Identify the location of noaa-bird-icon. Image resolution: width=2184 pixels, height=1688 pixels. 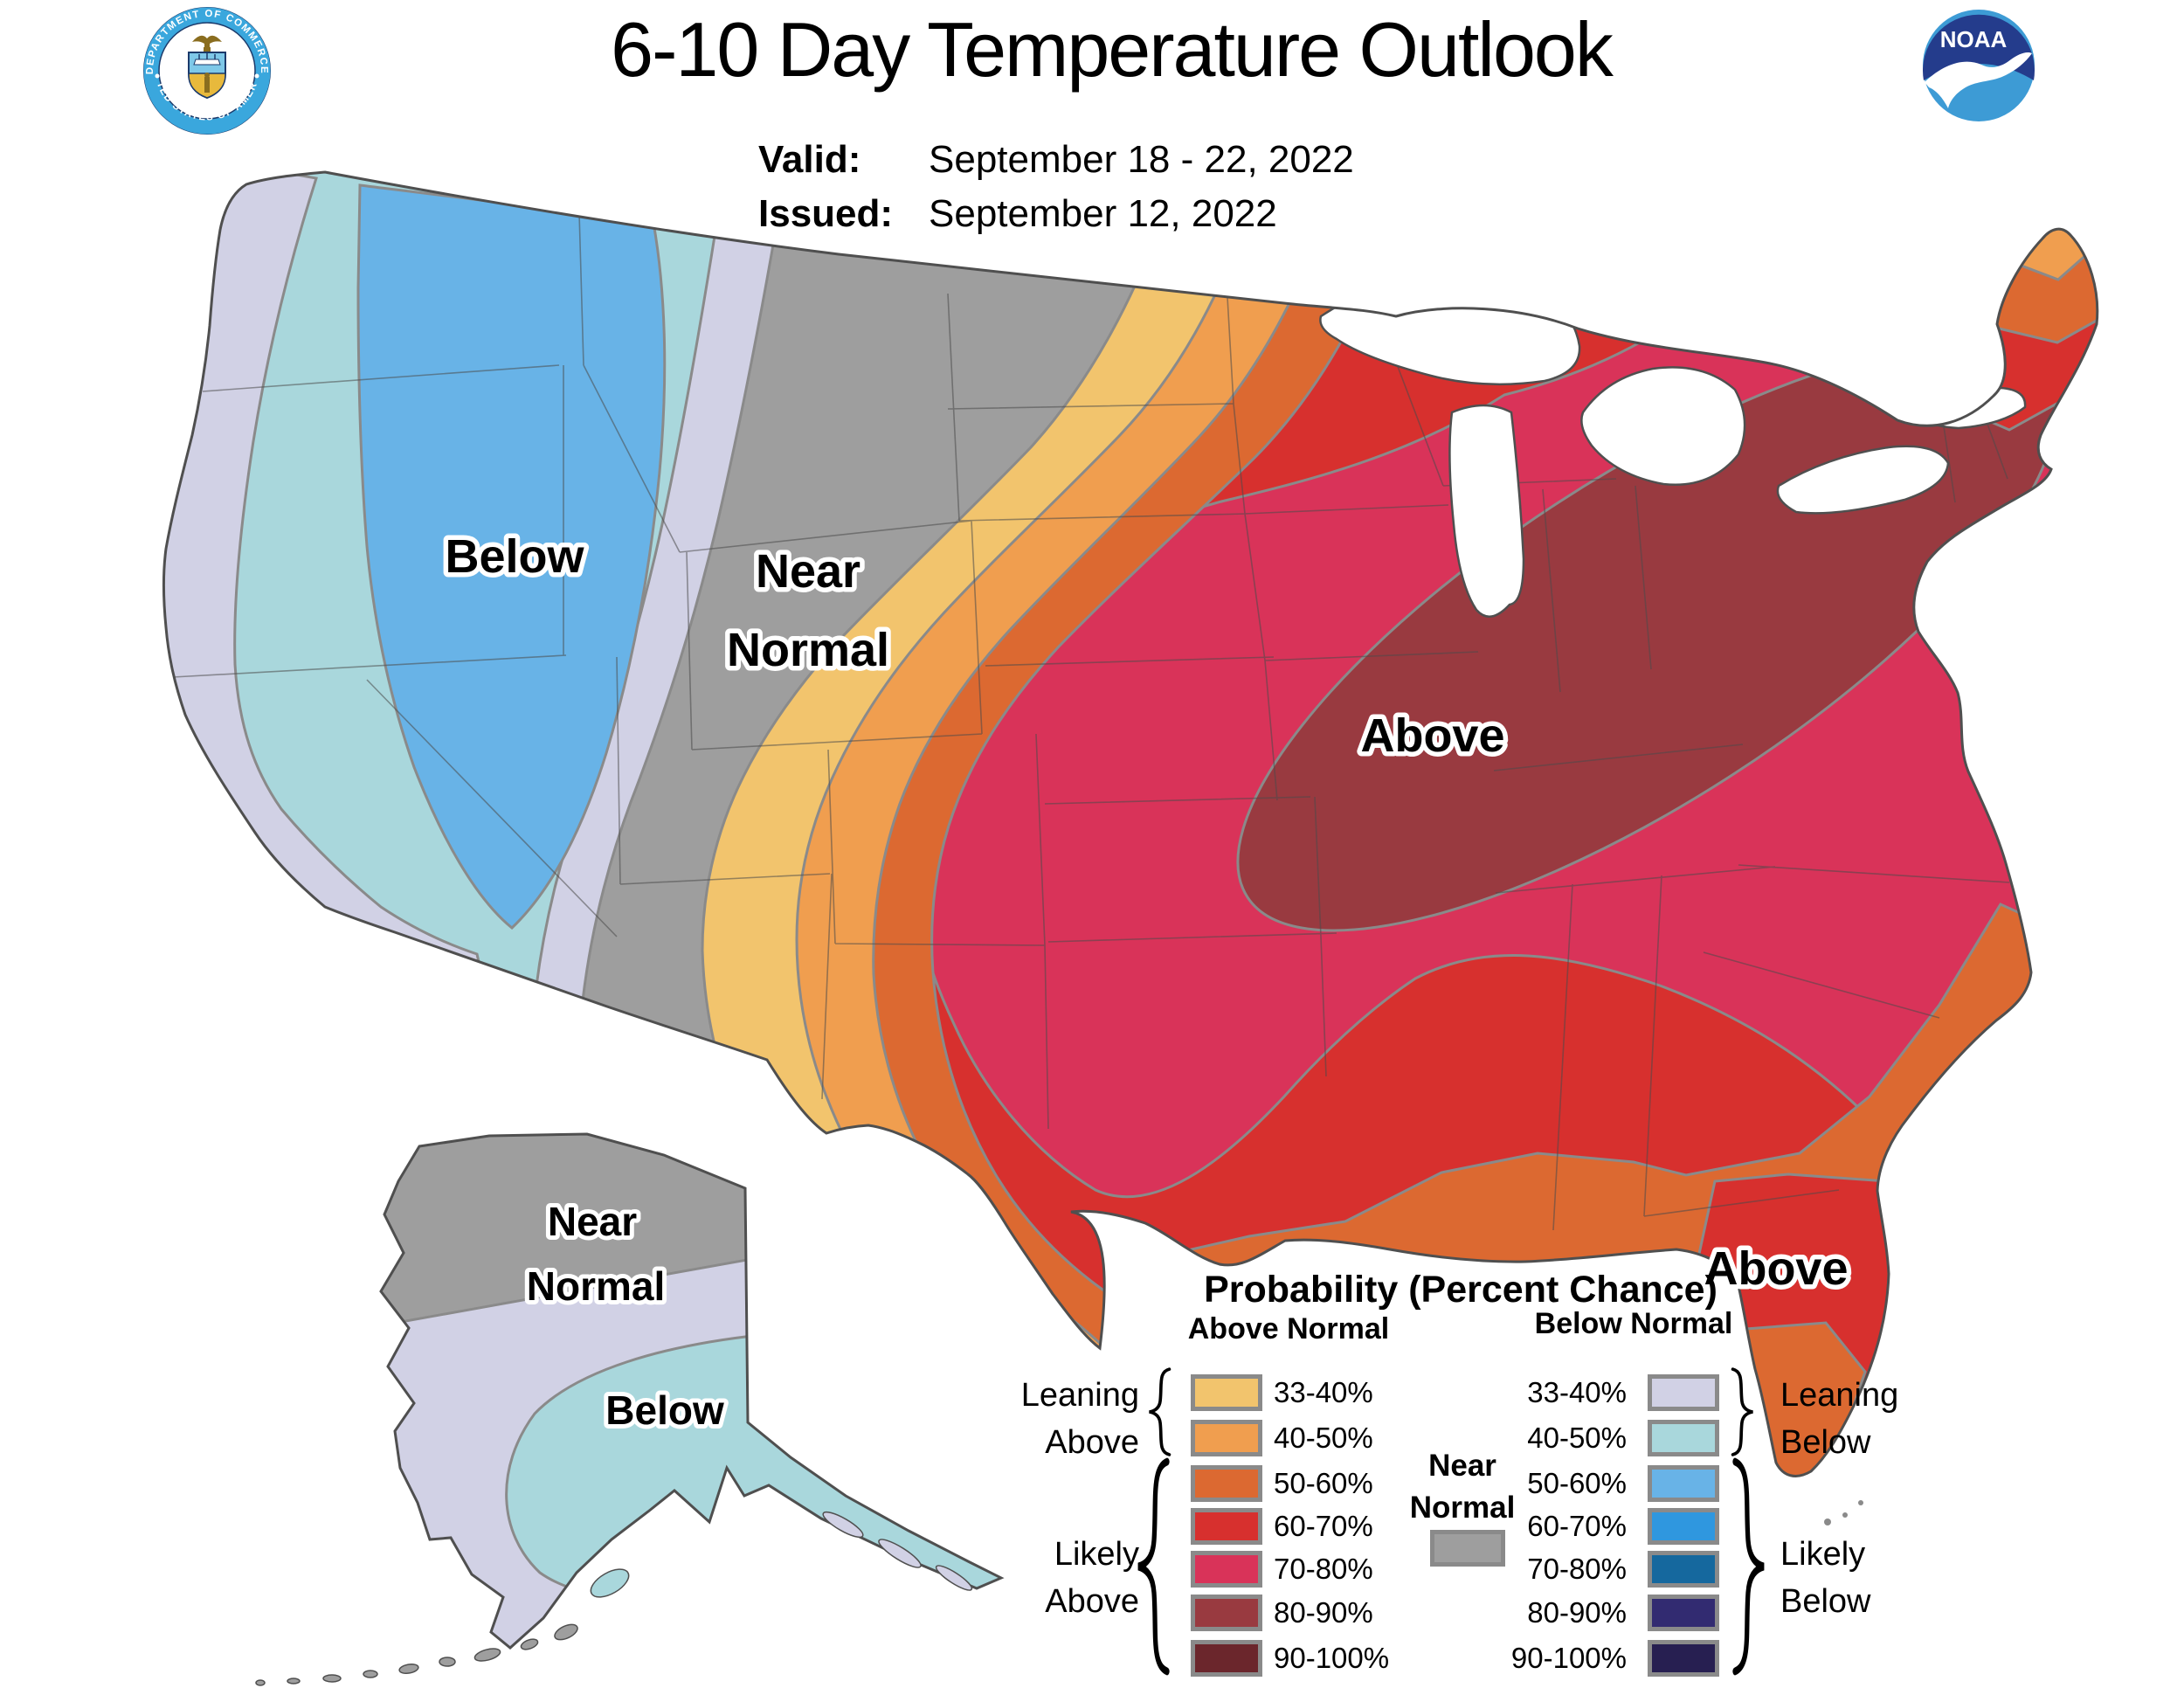
(1978, 80).